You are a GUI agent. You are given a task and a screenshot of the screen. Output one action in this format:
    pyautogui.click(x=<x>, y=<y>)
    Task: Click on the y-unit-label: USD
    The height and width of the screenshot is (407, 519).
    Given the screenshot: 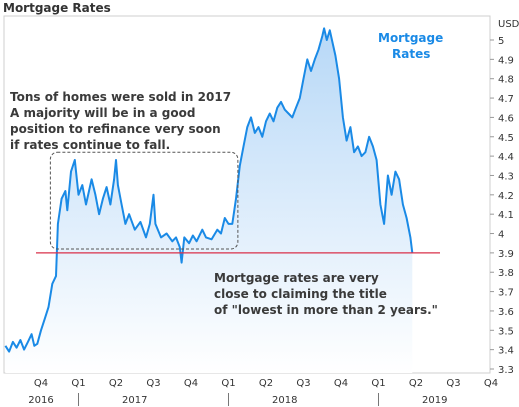 What is the action you would take?
    pyautogui.click(x=508, y=24)
    